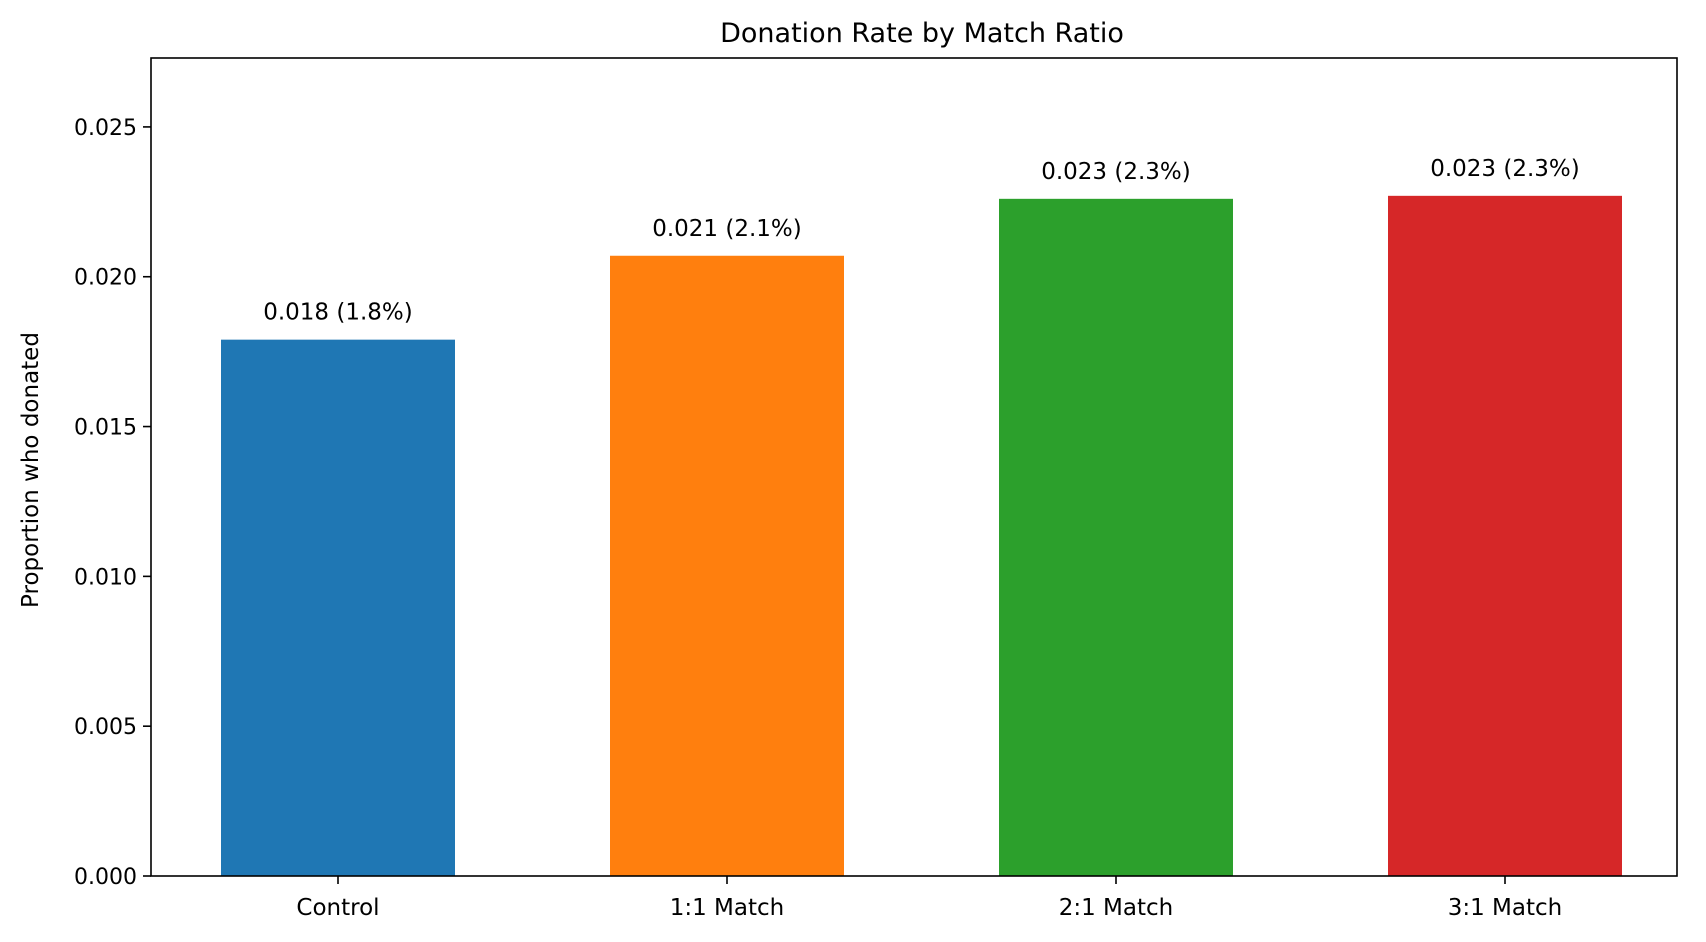  Describe the element at coordinates (727, 565) in the screenshot. I see `bar-1-1-match` at that location.